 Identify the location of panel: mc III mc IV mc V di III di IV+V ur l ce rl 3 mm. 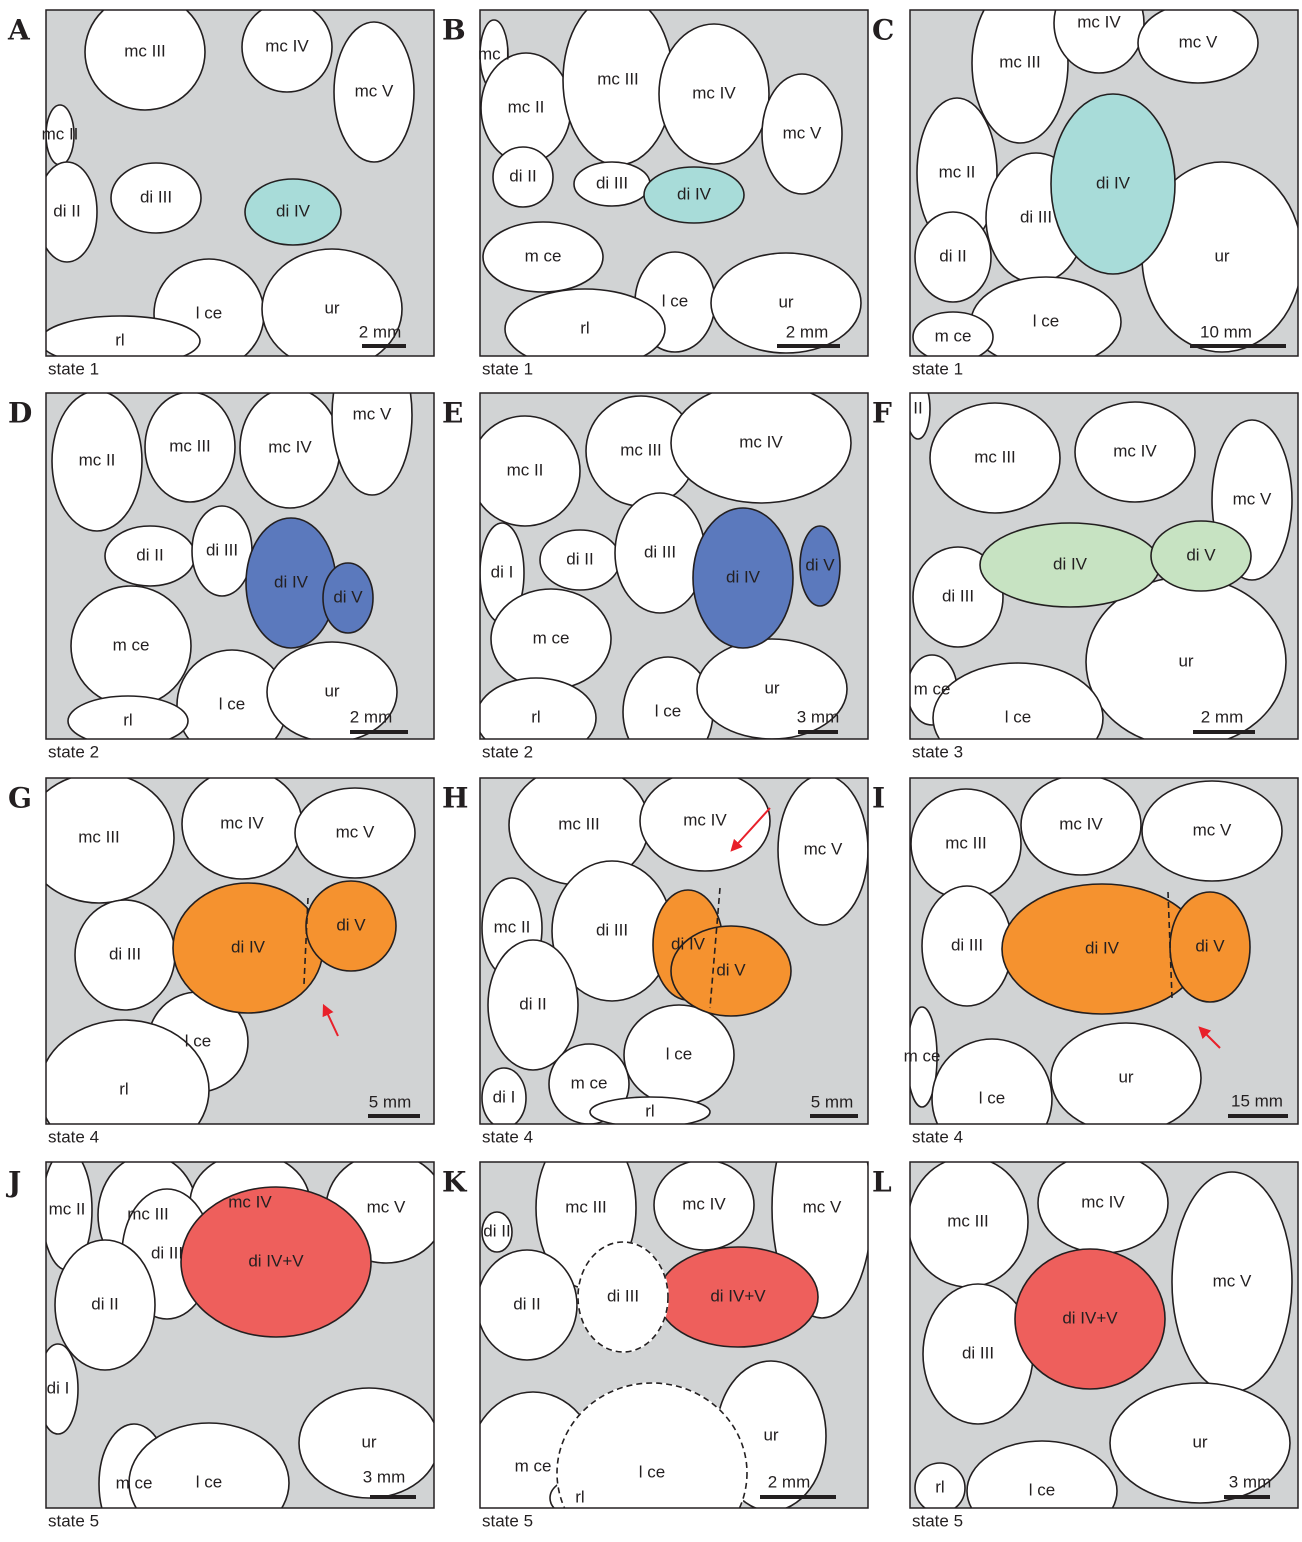
(1104, 1335).